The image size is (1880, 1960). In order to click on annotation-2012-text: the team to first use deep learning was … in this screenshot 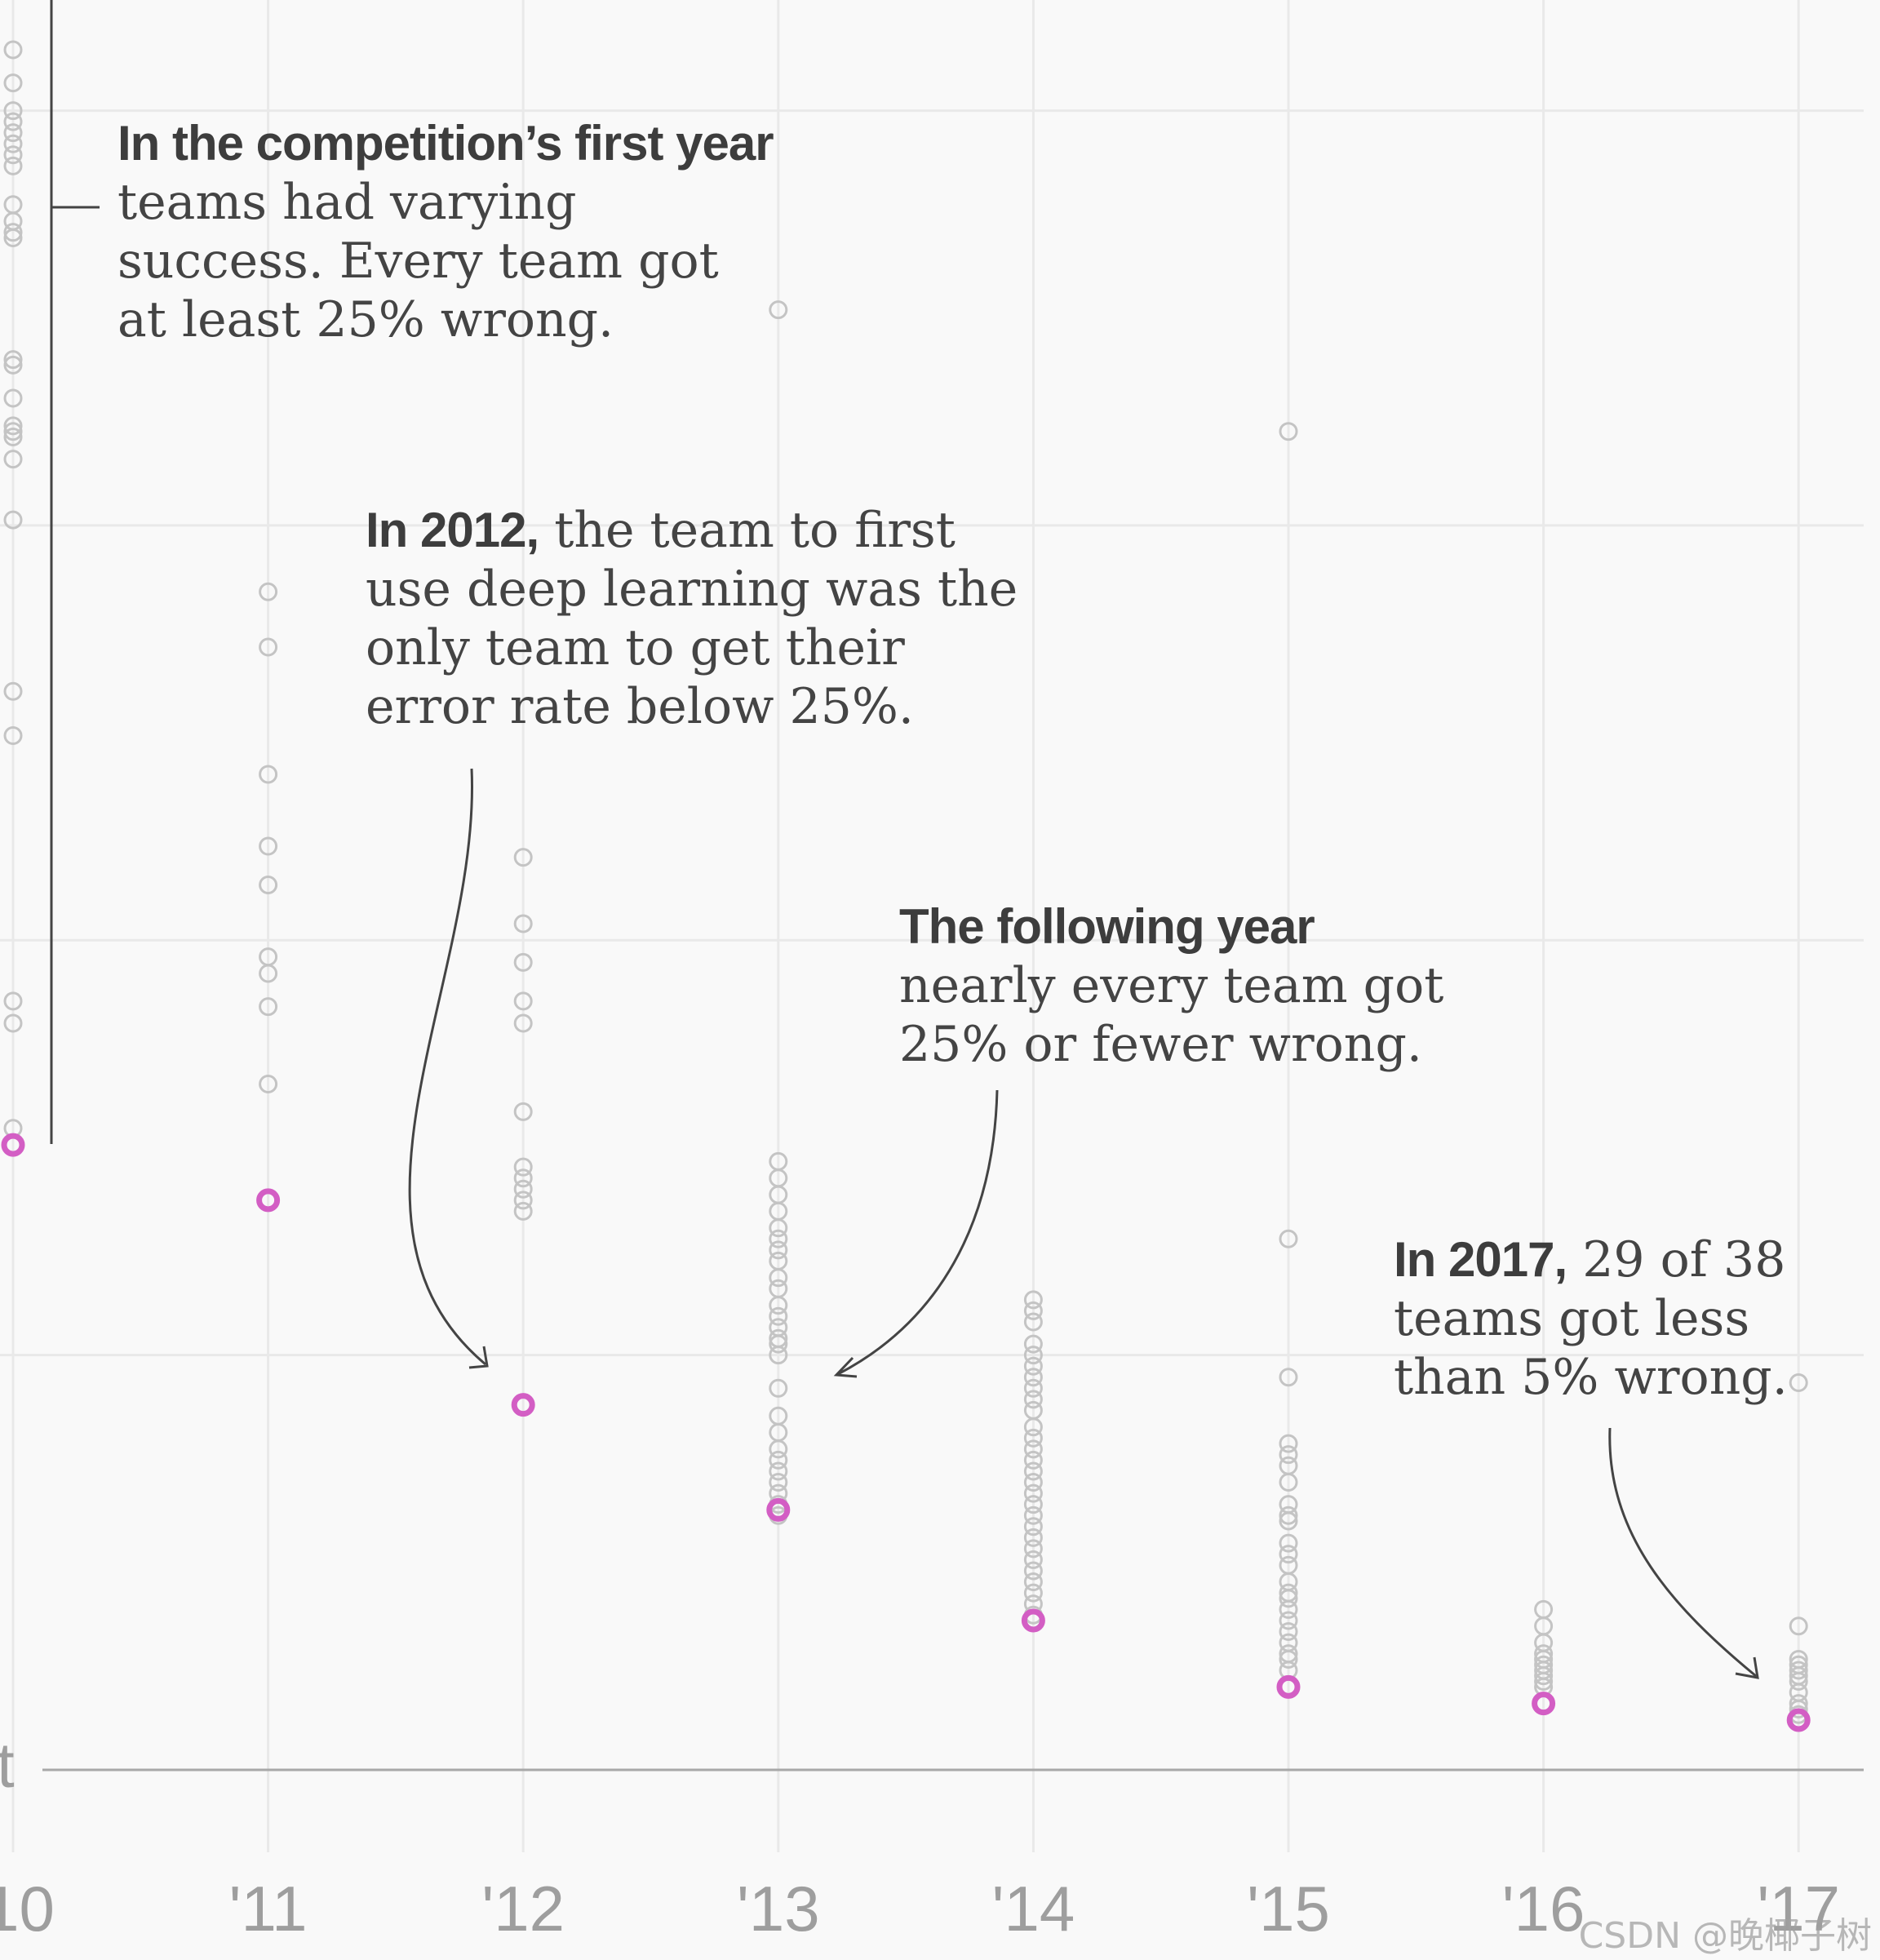, I will do `click(692, 618)`.